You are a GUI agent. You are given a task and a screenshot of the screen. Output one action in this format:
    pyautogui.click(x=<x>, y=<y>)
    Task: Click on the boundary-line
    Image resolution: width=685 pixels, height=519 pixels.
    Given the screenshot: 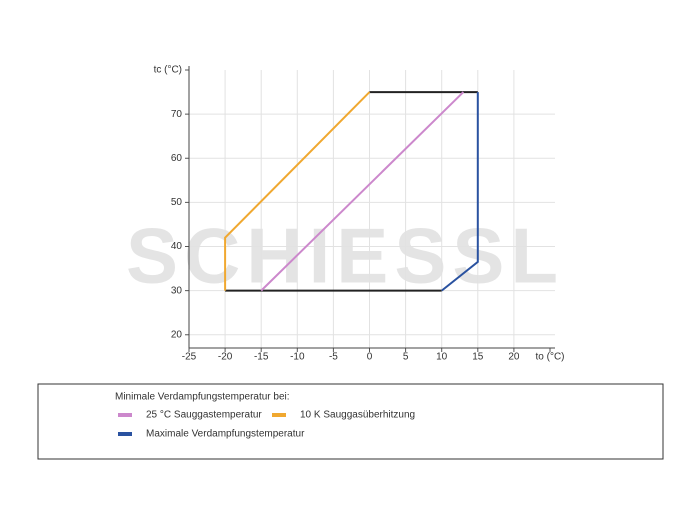 What is the action you would take?
    pyautogui.click(x=351, y=191)
    